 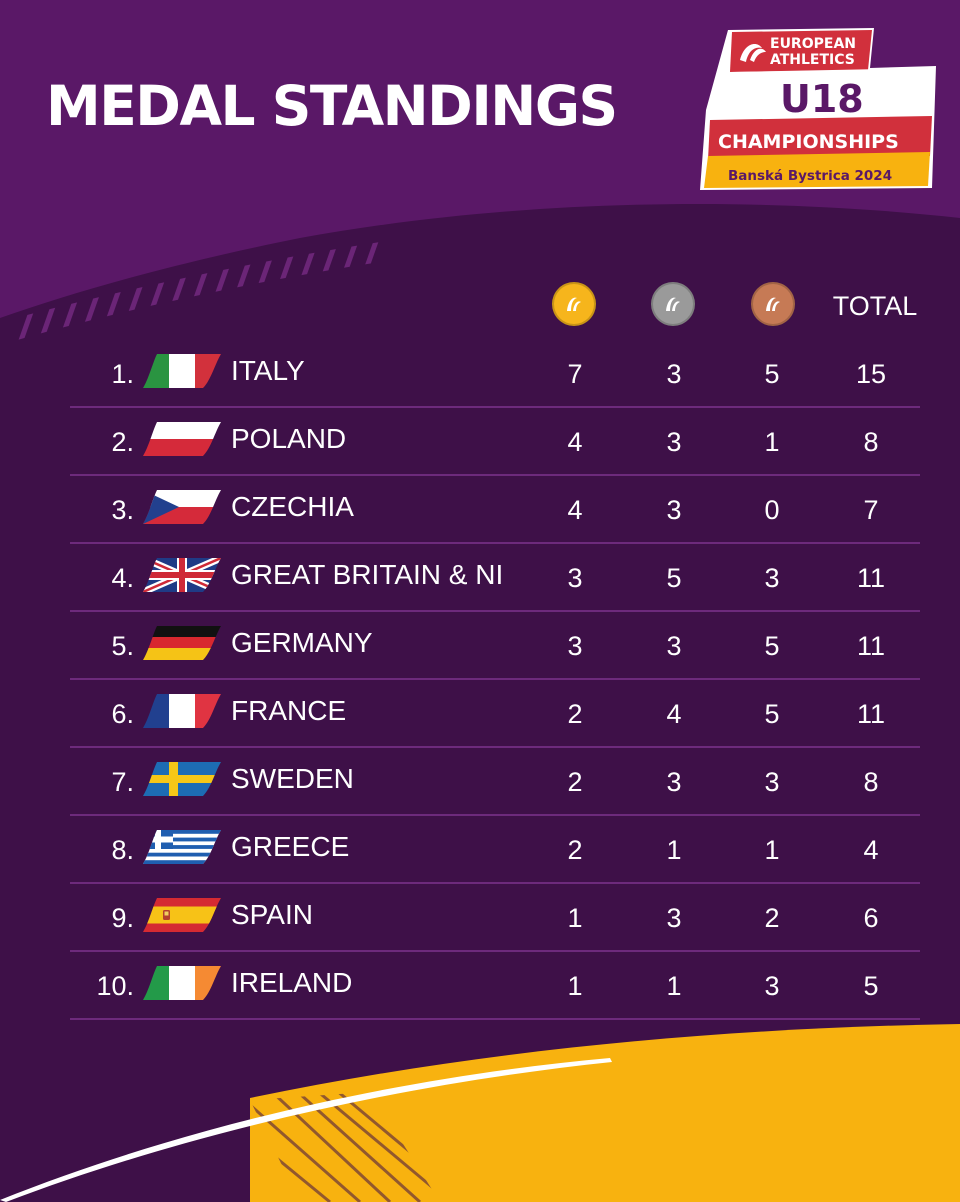 I want to click on svg-text: CHAMPIONSHIPS, so click(x=808, y=142).